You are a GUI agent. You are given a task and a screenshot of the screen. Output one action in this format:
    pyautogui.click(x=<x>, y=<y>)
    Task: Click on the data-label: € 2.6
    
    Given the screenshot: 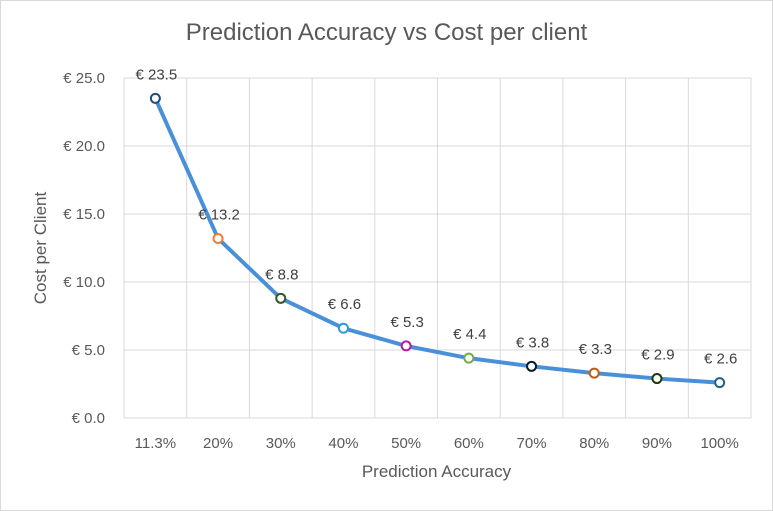 What is the action you would take?
    pyautogui.click(x=720, y=359)
    